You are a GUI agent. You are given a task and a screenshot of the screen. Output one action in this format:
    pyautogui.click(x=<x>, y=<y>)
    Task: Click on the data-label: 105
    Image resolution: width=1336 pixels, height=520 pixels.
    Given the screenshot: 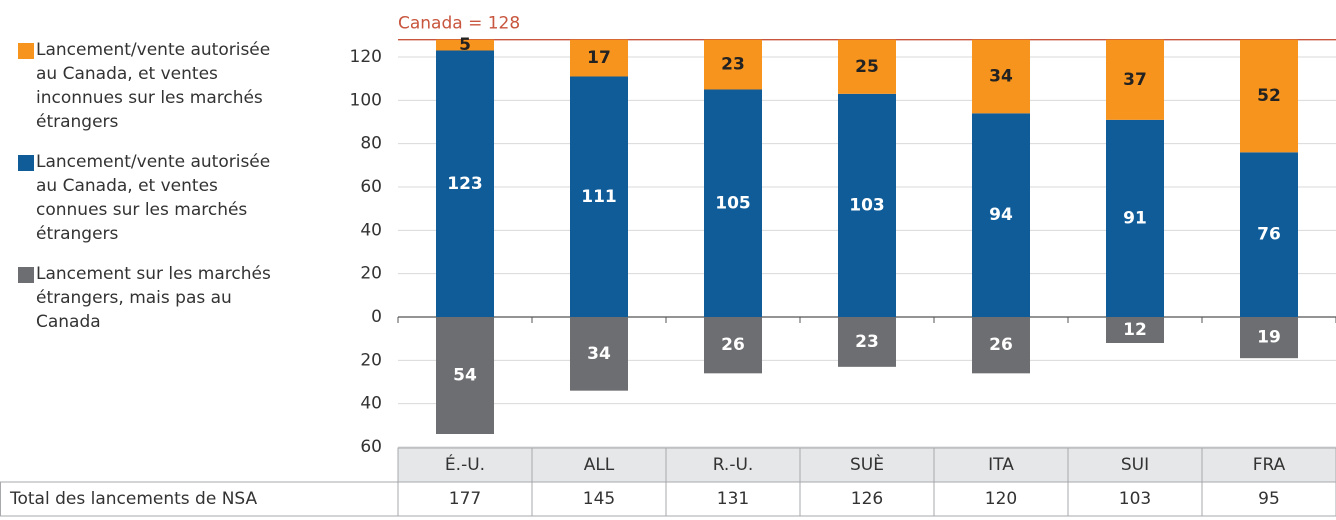 What is the action you would take?
    pyautogui.click(x=733, y=203)
    